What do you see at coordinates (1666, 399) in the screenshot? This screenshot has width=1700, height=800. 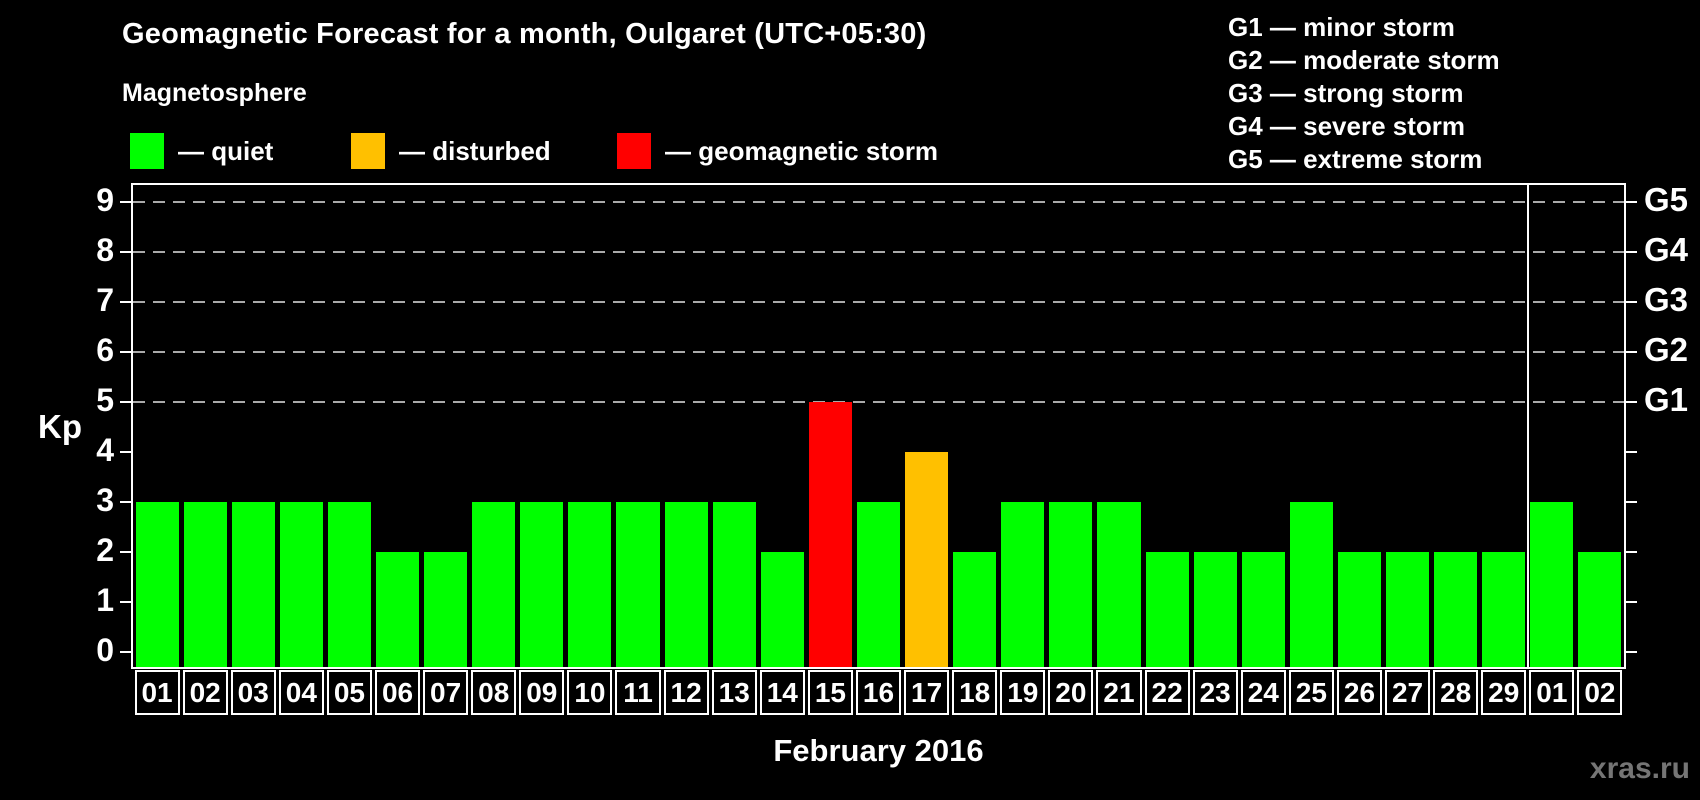 I see `right-axis-label-g1: G1` at bounding box center [1666, 399].